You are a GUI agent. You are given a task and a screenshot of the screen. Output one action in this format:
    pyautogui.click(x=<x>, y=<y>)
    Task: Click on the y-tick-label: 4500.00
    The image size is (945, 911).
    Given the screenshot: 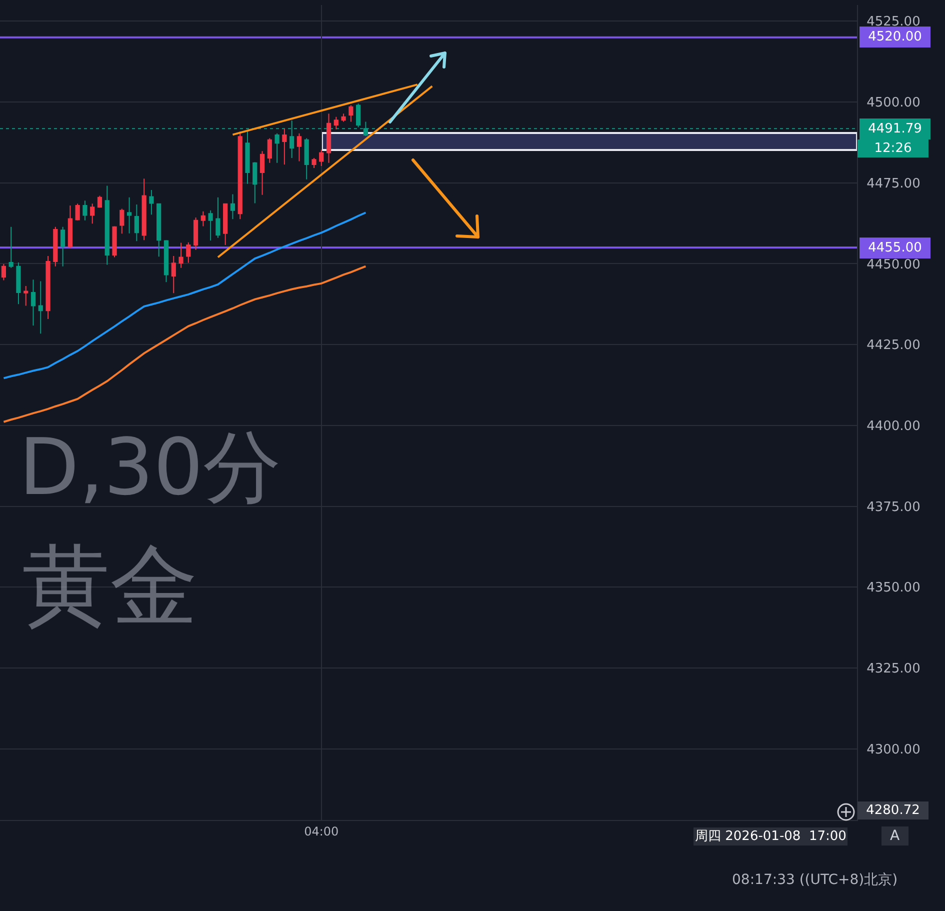 What is the action you would take?
    pyautogui.click(x=893, y=103)
    